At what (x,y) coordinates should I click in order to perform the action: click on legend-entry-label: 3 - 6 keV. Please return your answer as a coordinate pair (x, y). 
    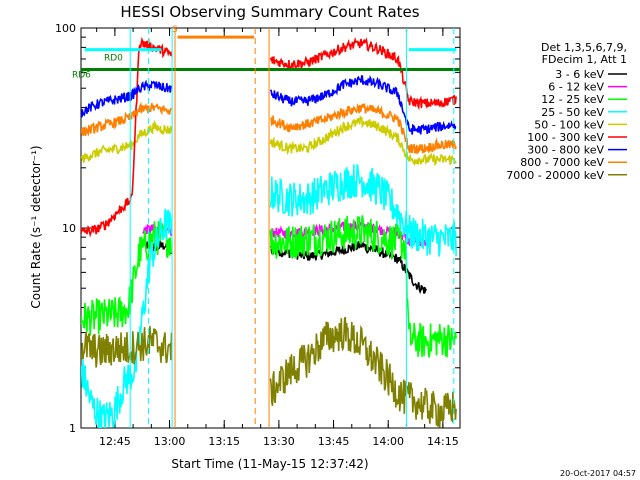
    Looking at the image, I should click on (579, 74).